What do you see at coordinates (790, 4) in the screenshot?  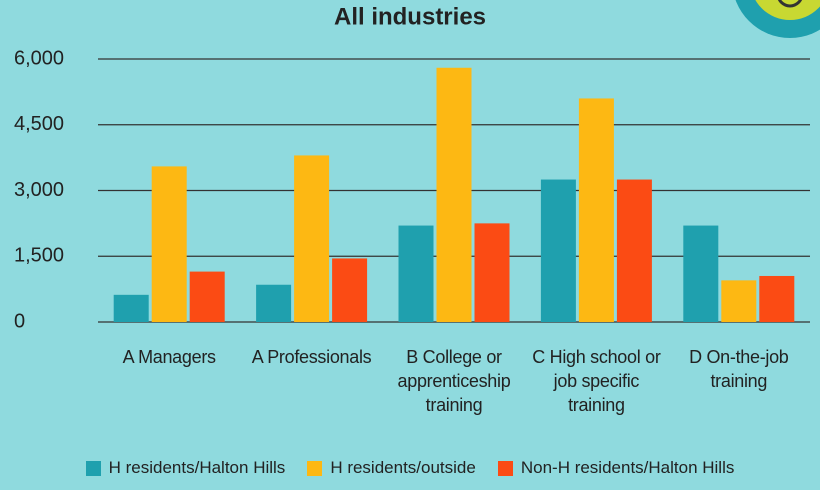 I see `logo-mark` at bounding box center [790, 4].